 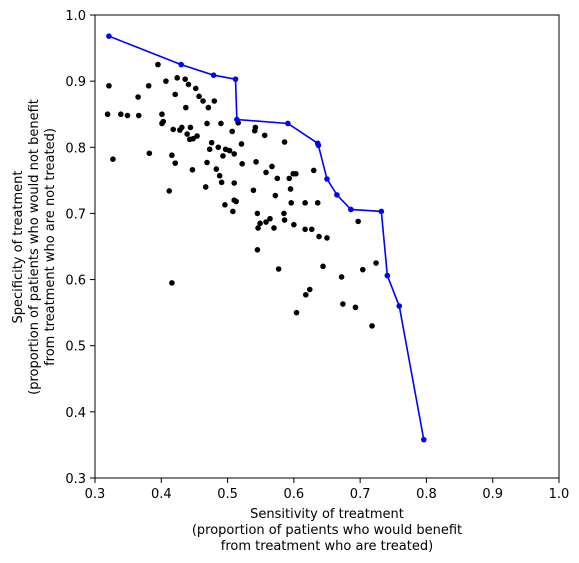 What do you see at coordinates (75, 214) in the screenshot?
I see `y-tick-label: 0.7` at bounding box center [75, 214].